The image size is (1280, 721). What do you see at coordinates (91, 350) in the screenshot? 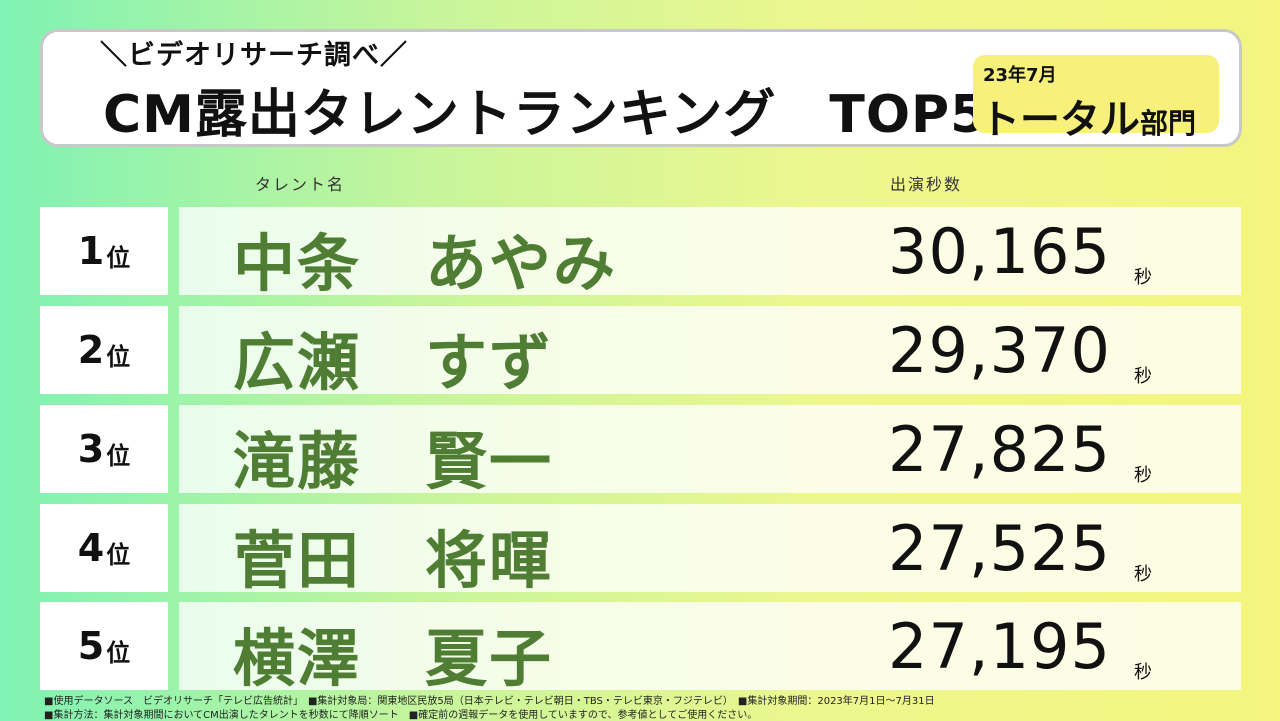
I see `rank-number: 2` at bounding box center [91, 350].